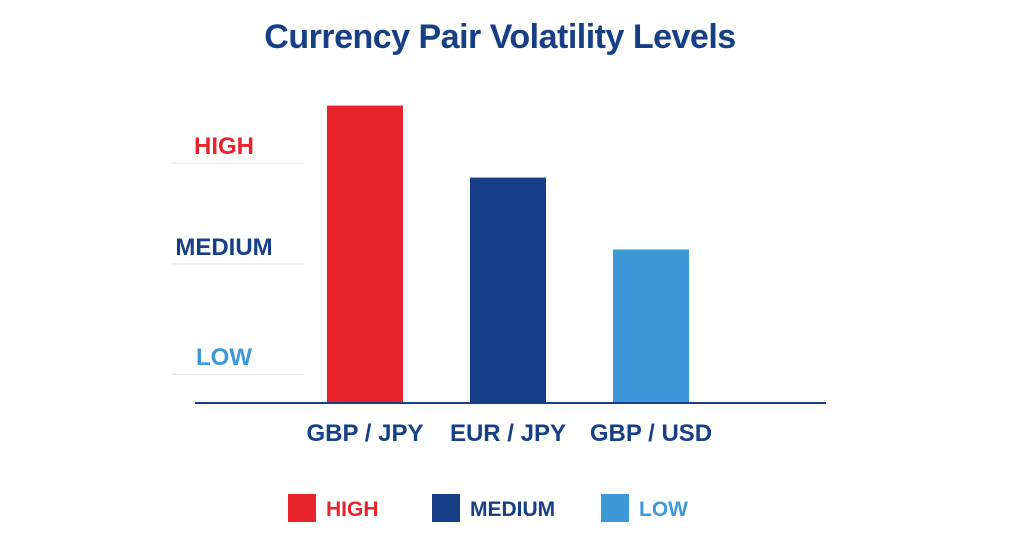 Image resolution: width=1024 pixels, height=536 pixels. What do you see at coordinates (223, 247) in the screenshot?
I see `y-level-label-medium: MEDIUM` at bounding box center [223, 247].